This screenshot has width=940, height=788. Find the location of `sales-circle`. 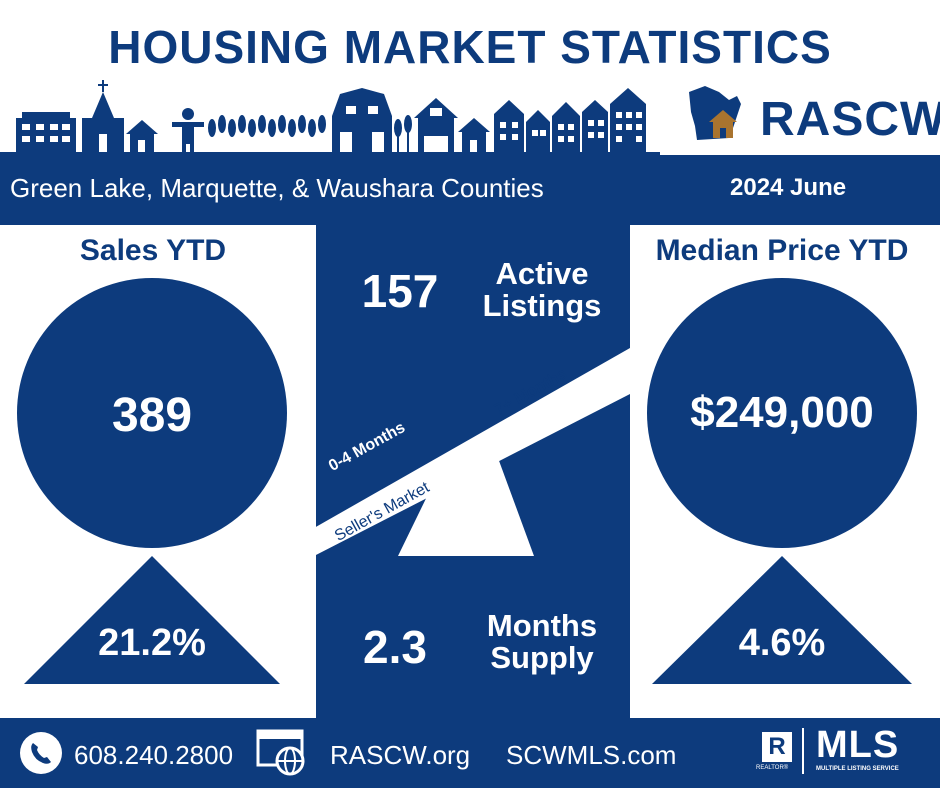

sales-circle is located at coordinates (152, 413).